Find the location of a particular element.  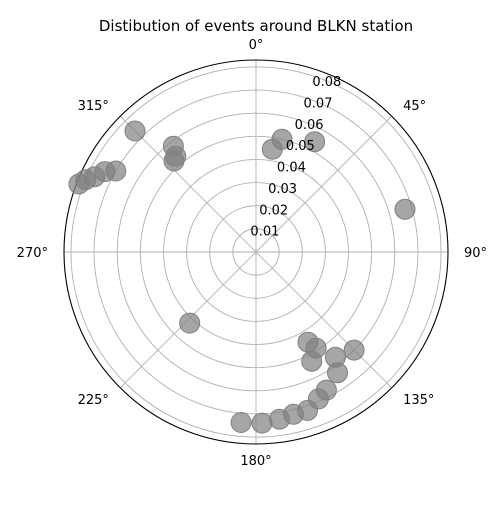

r-tick-label-3: 0.04 is located at coordinates (291, 168).